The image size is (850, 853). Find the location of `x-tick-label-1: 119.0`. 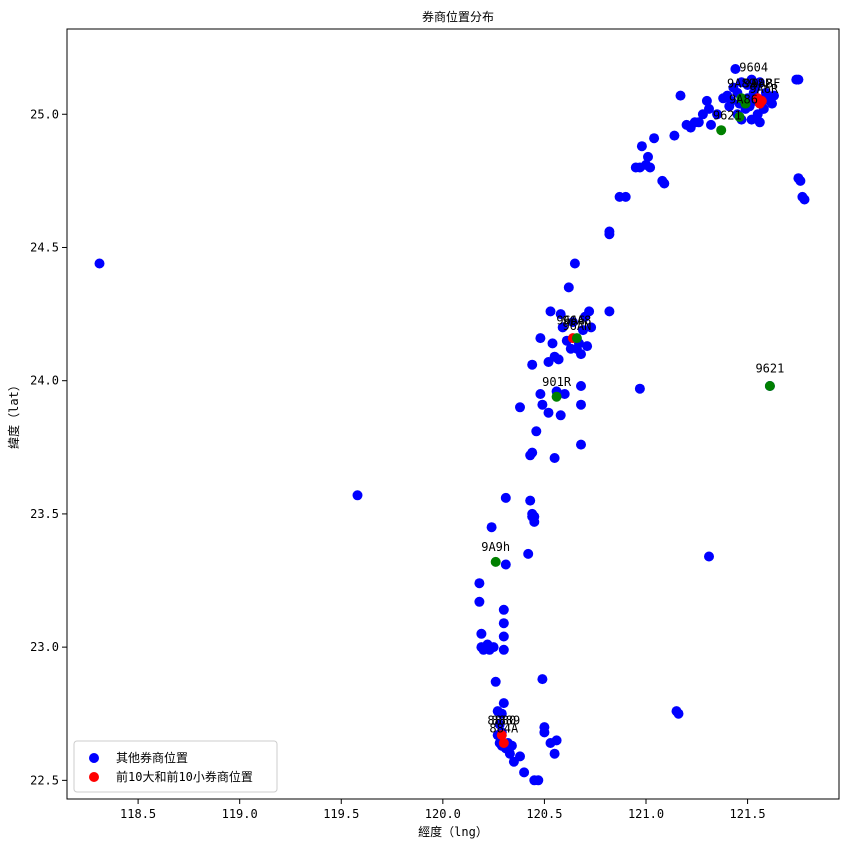

x-tick-label-1: 119.0 is located at coordinates (240, 814).